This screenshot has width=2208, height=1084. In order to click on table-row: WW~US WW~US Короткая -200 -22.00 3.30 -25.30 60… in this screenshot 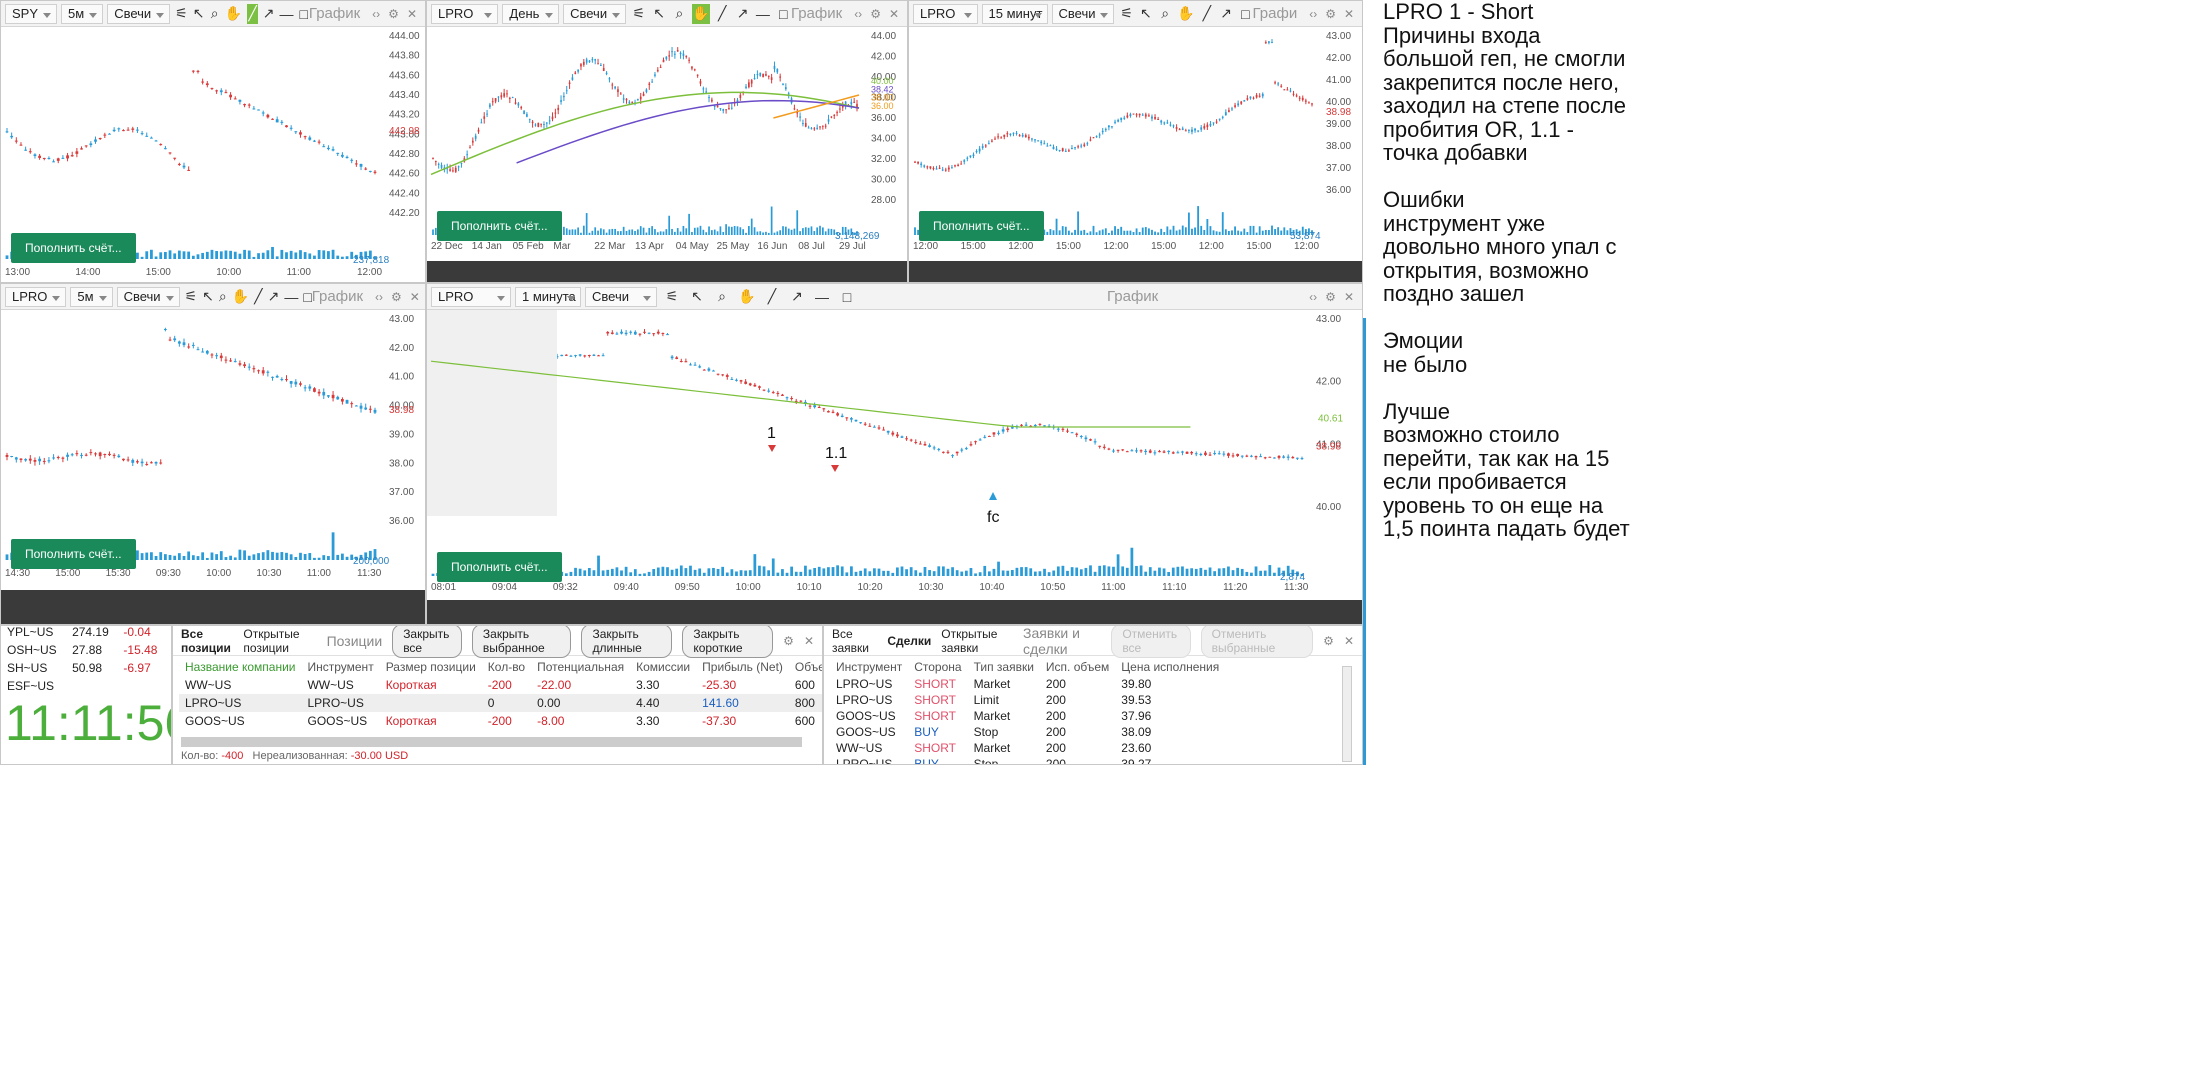, I will do `click(500, 685)`.